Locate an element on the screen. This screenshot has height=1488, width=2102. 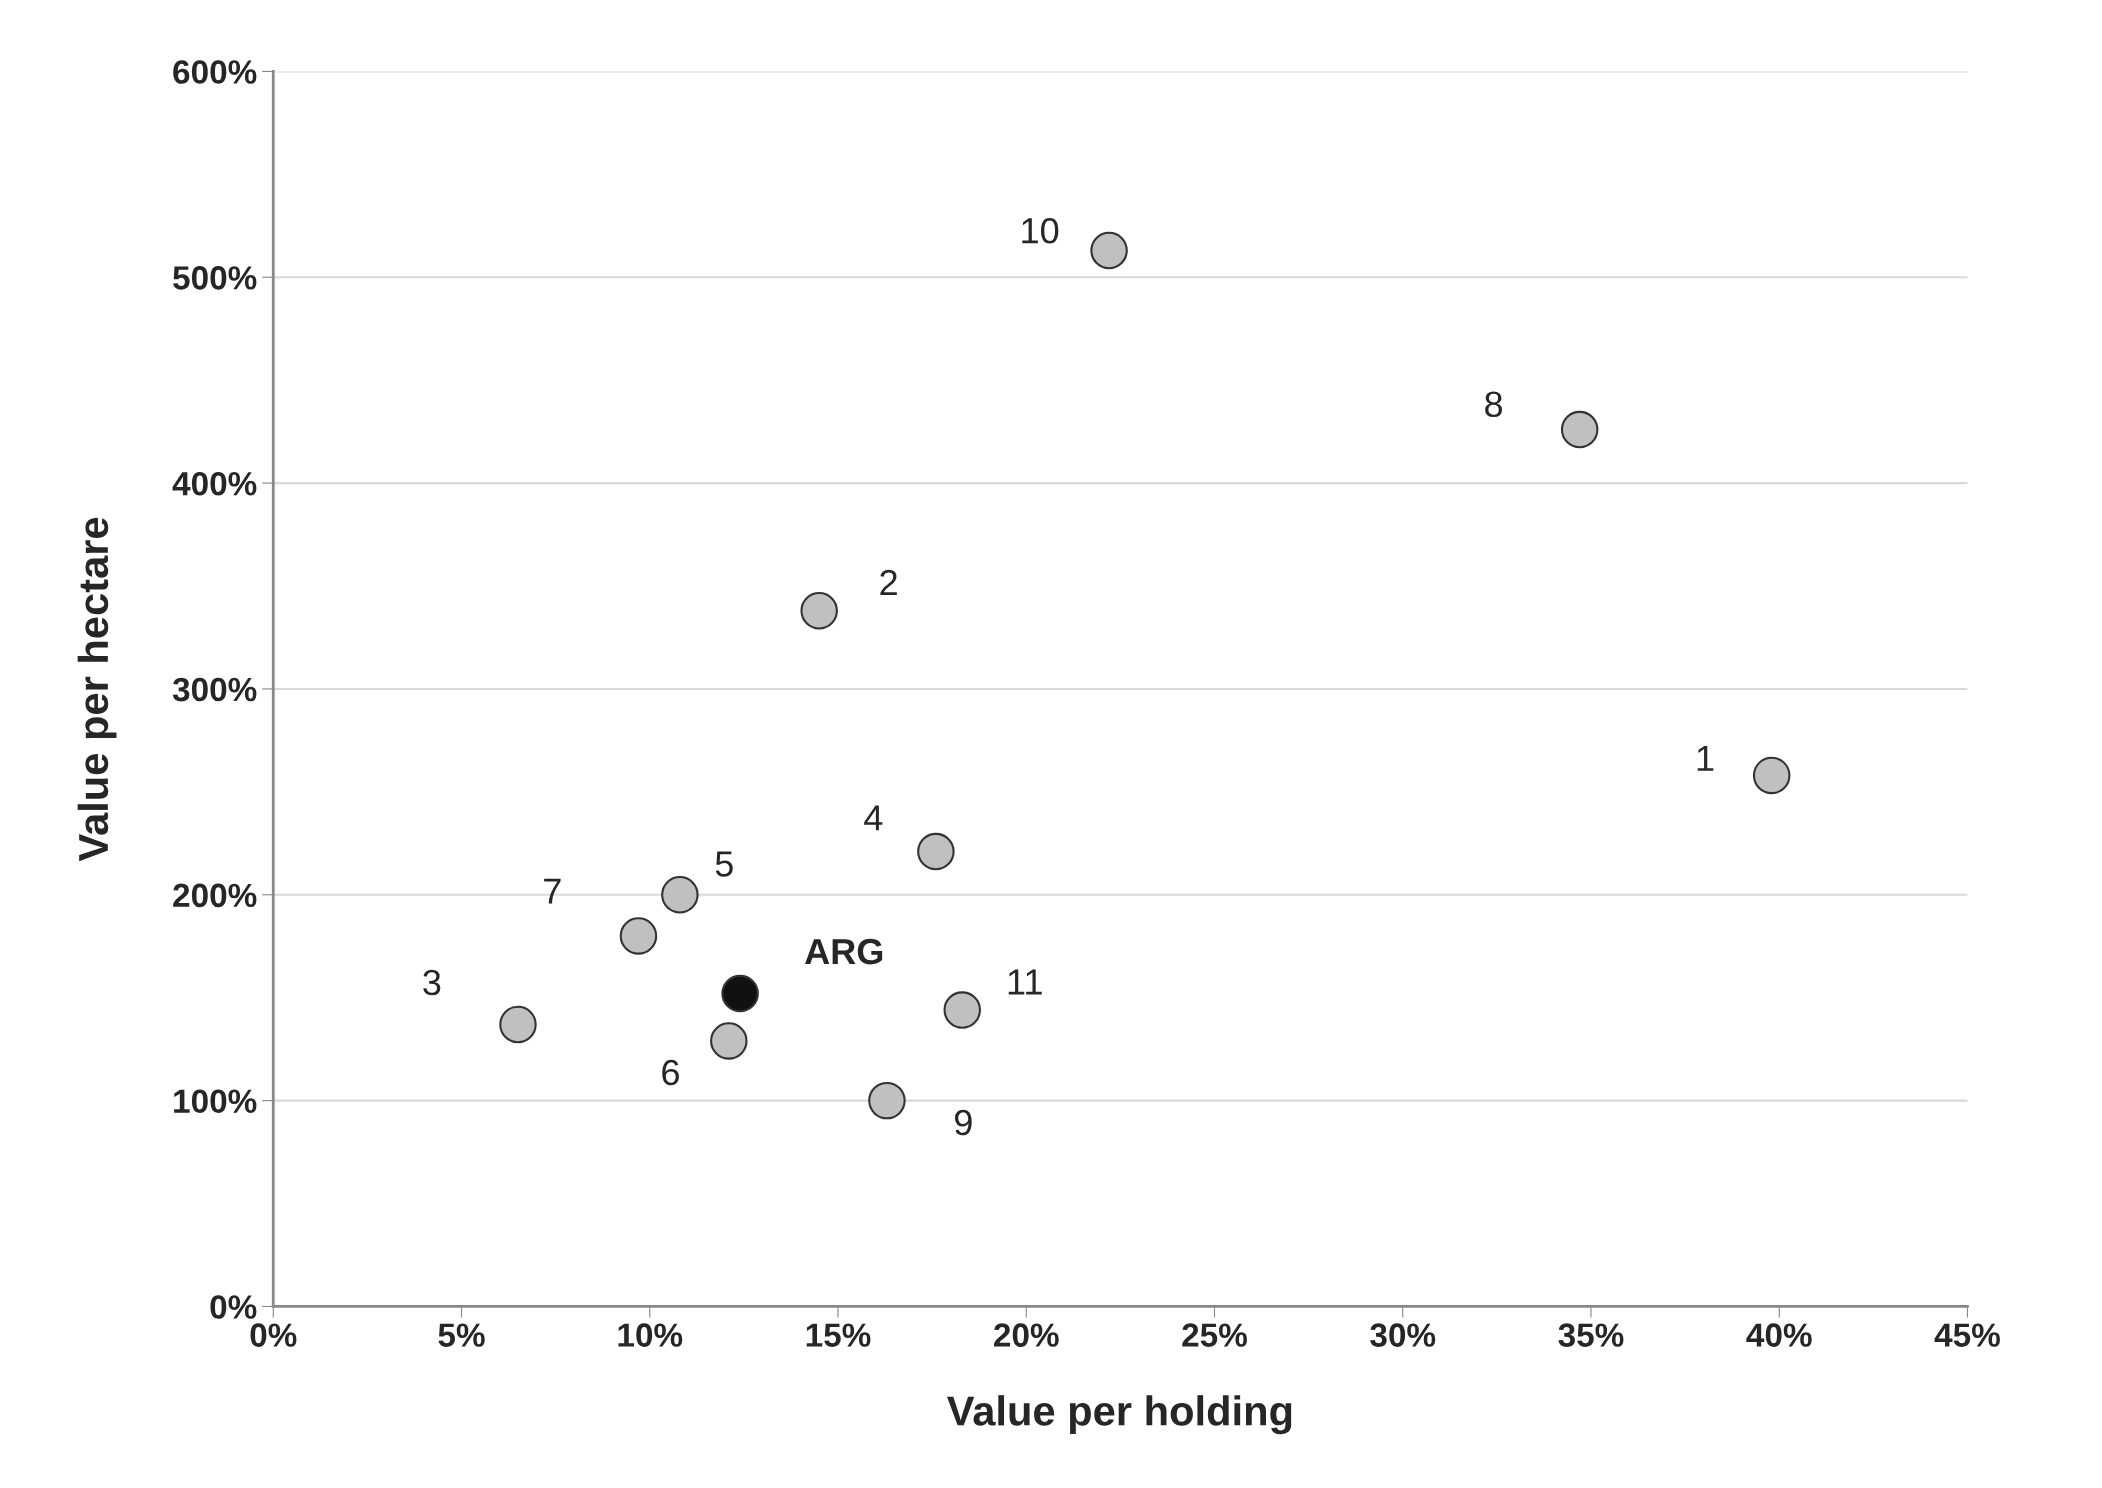
annotation: 11 is located at coordinates (1025, 982).